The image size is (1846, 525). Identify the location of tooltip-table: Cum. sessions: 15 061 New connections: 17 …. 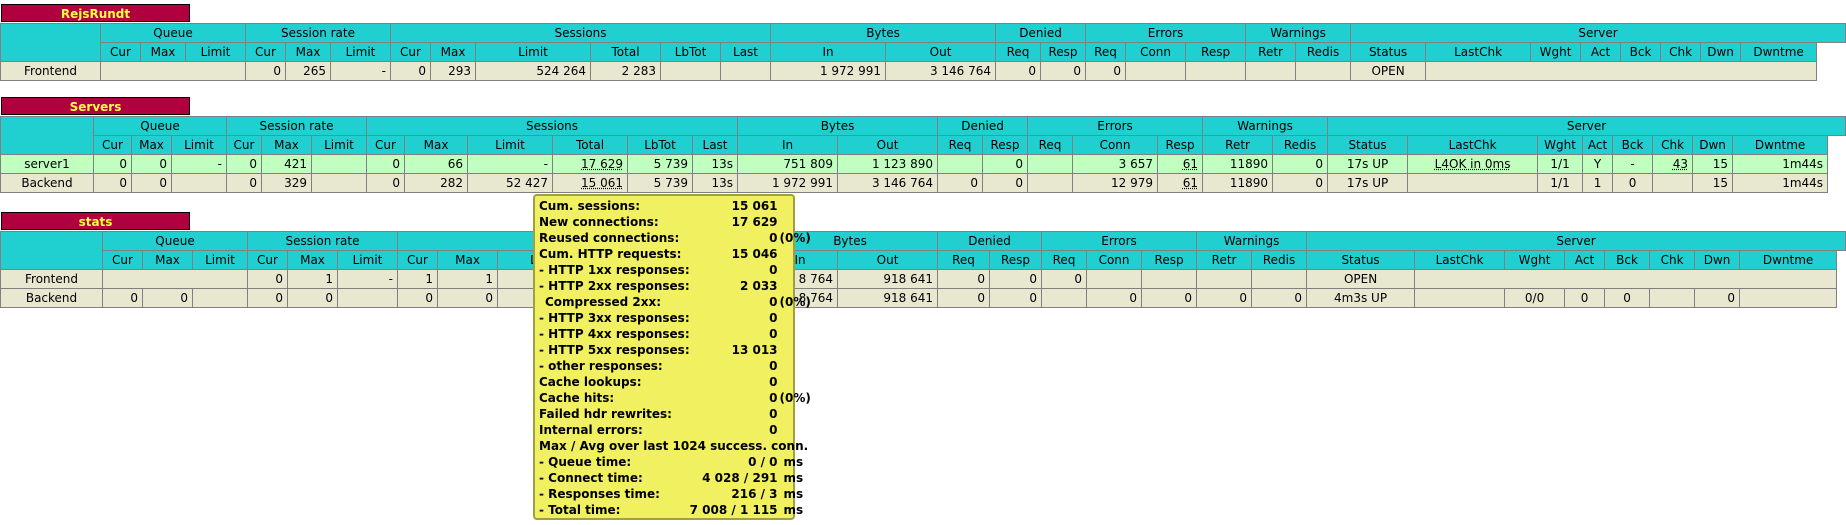
(675, 358).